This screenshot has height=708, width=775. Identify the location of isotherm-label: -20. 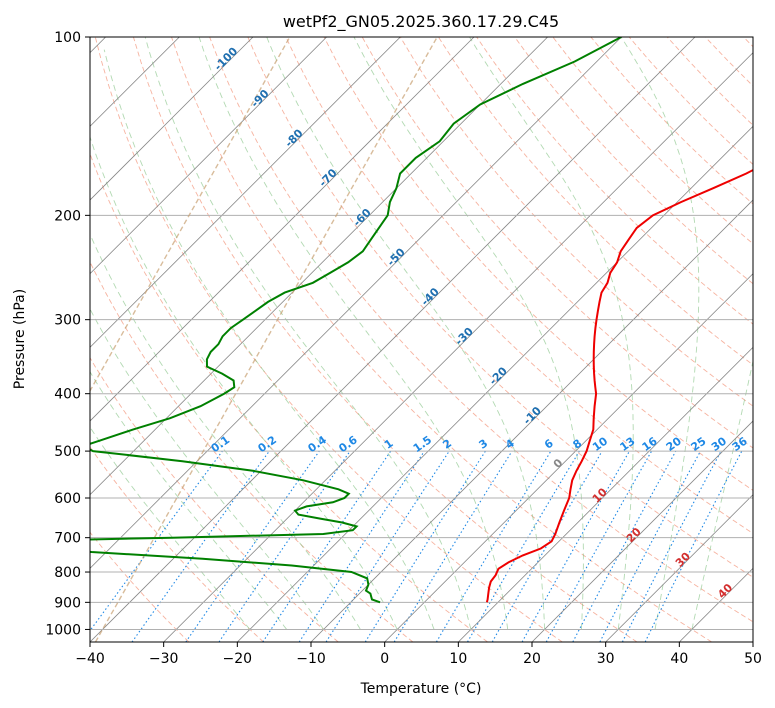
(498, 375).